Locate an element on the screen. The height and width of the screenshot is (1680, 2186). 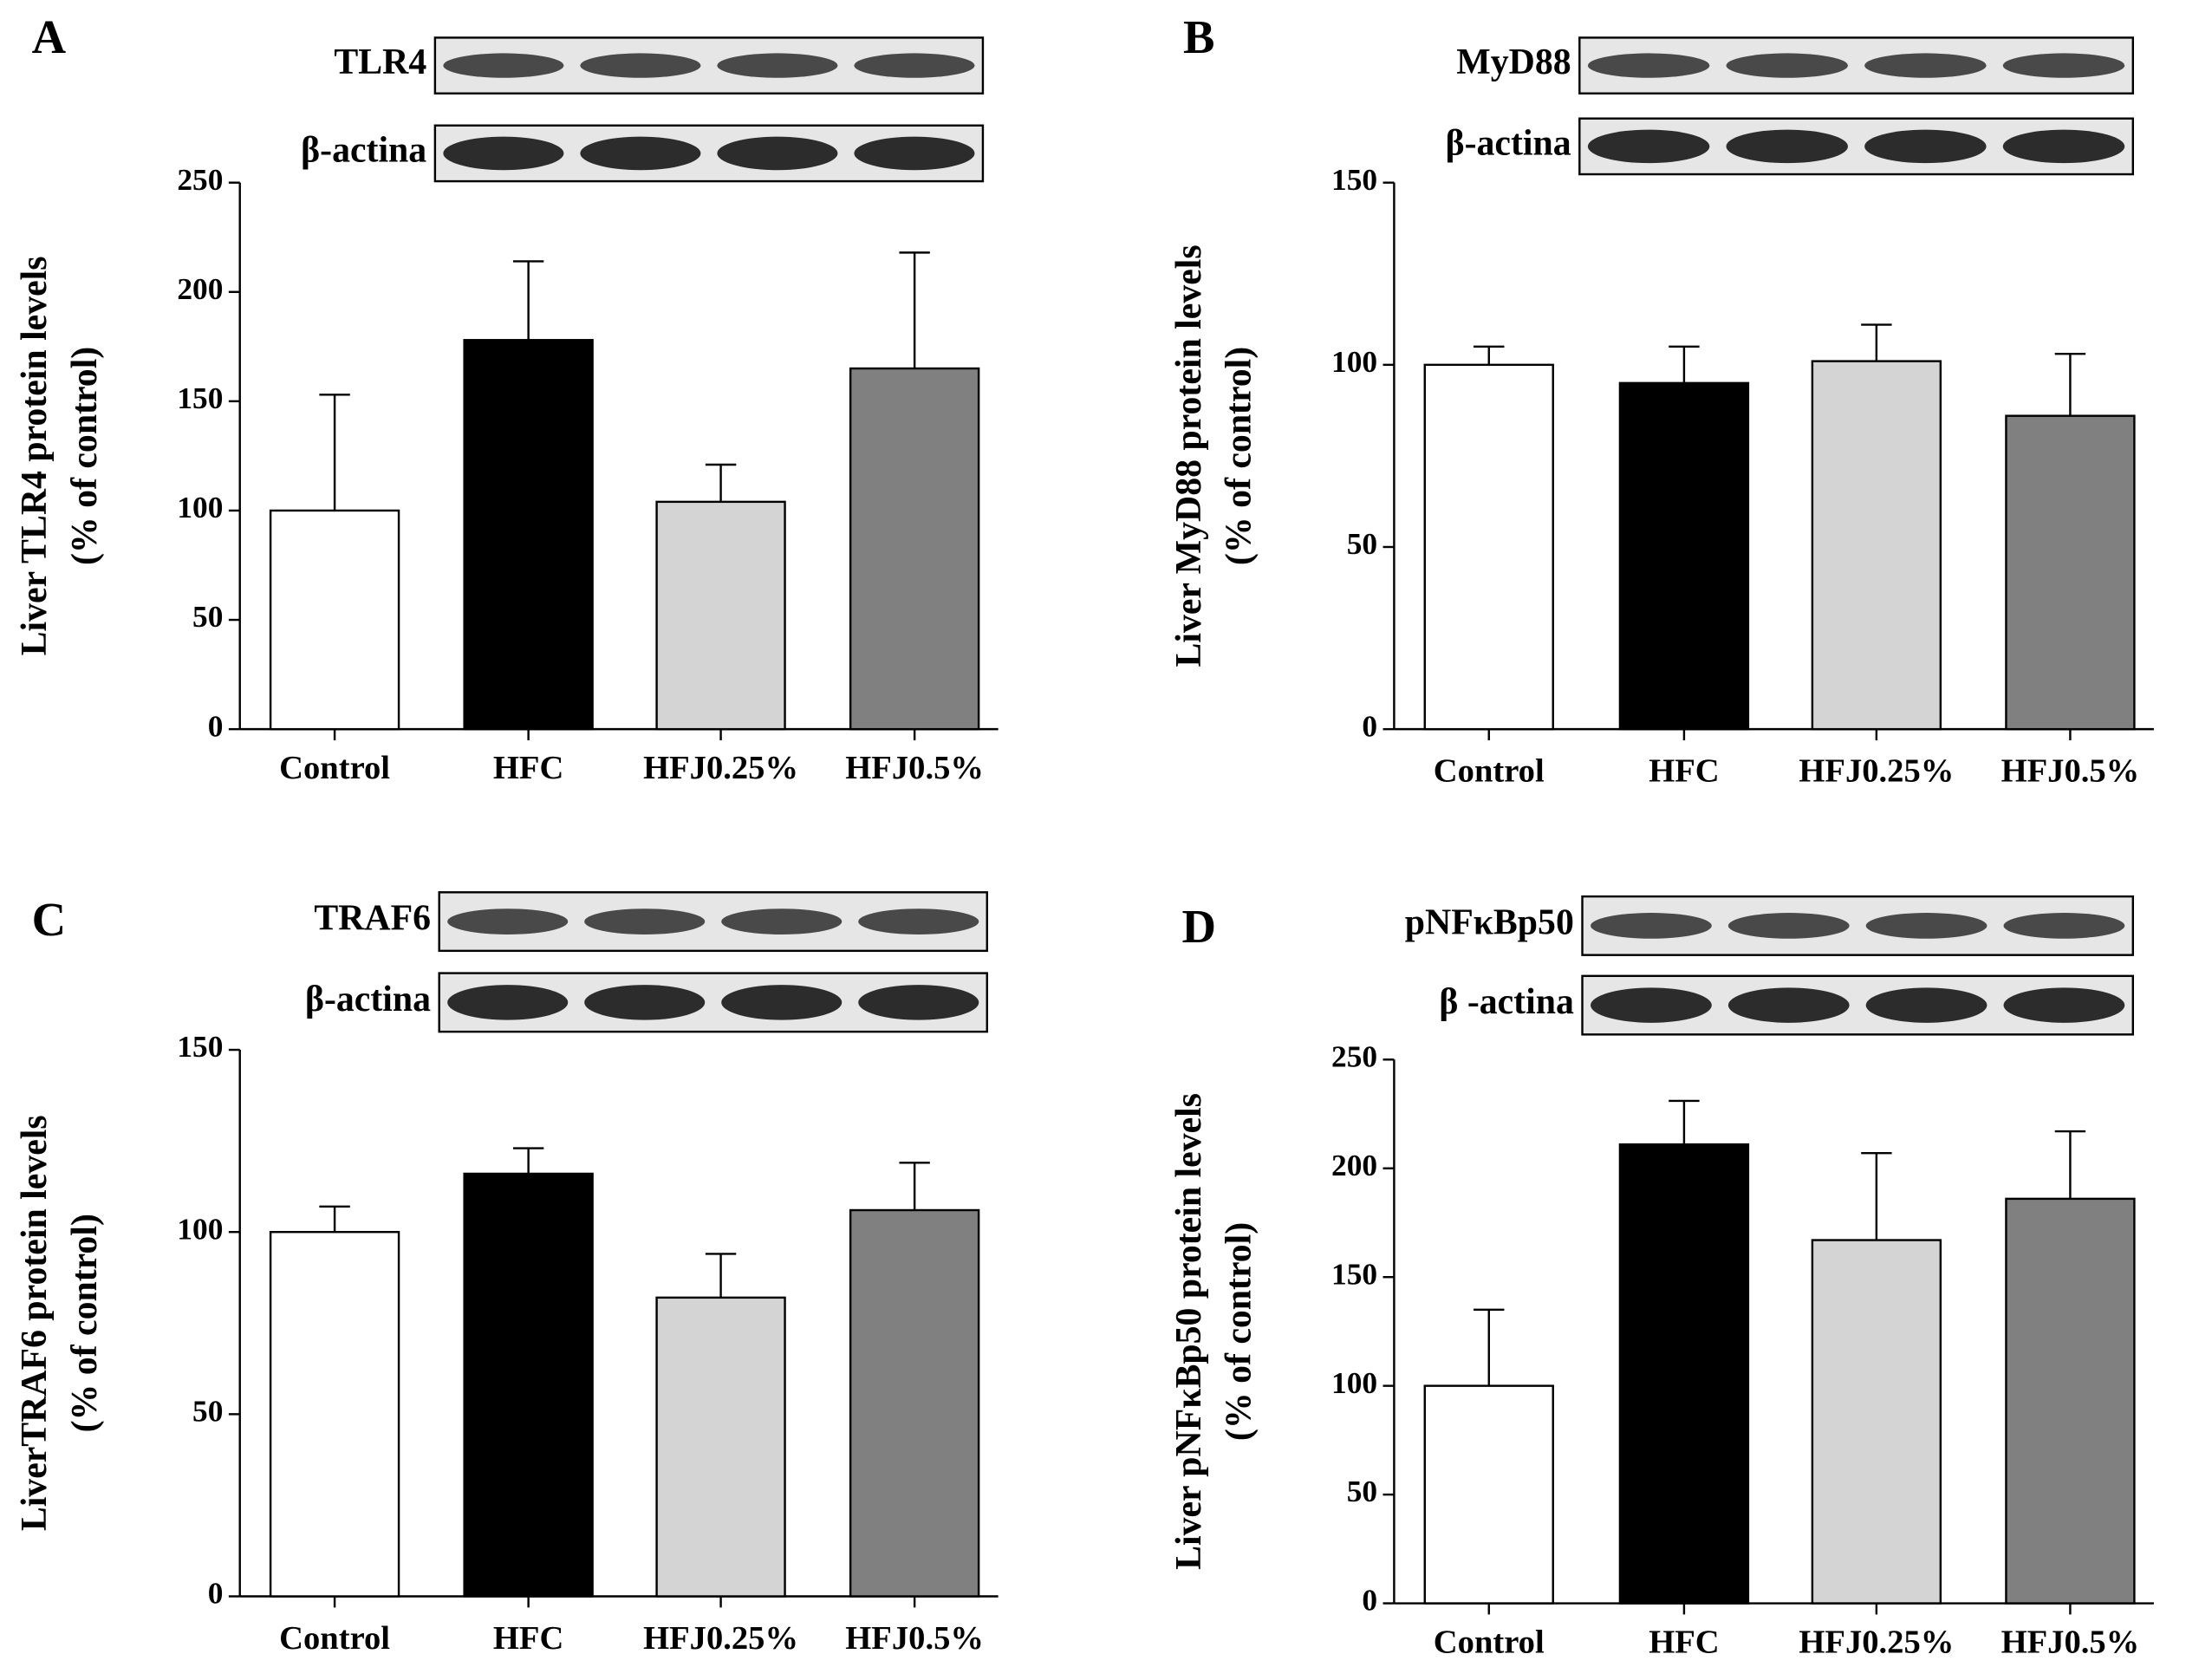
blot-label: β -actina is located at coordinates (1506, 1002).